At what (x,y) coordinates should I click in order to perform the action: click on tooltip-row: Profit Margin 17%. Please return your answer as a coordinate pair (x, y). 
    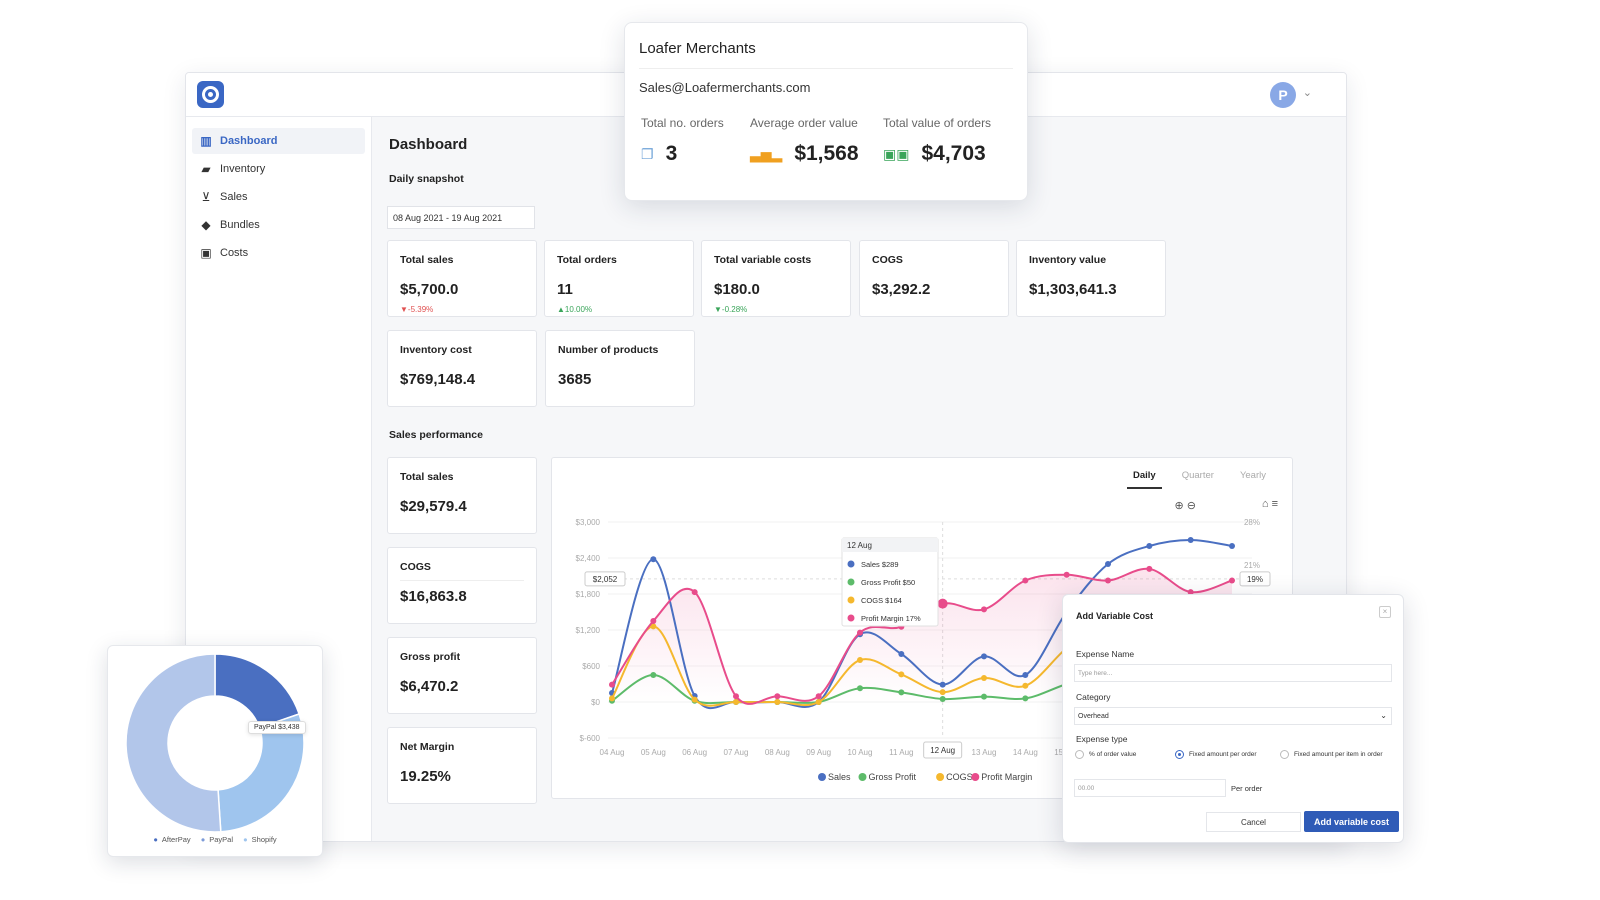
    Looking at the image, I should click on (891, 618).